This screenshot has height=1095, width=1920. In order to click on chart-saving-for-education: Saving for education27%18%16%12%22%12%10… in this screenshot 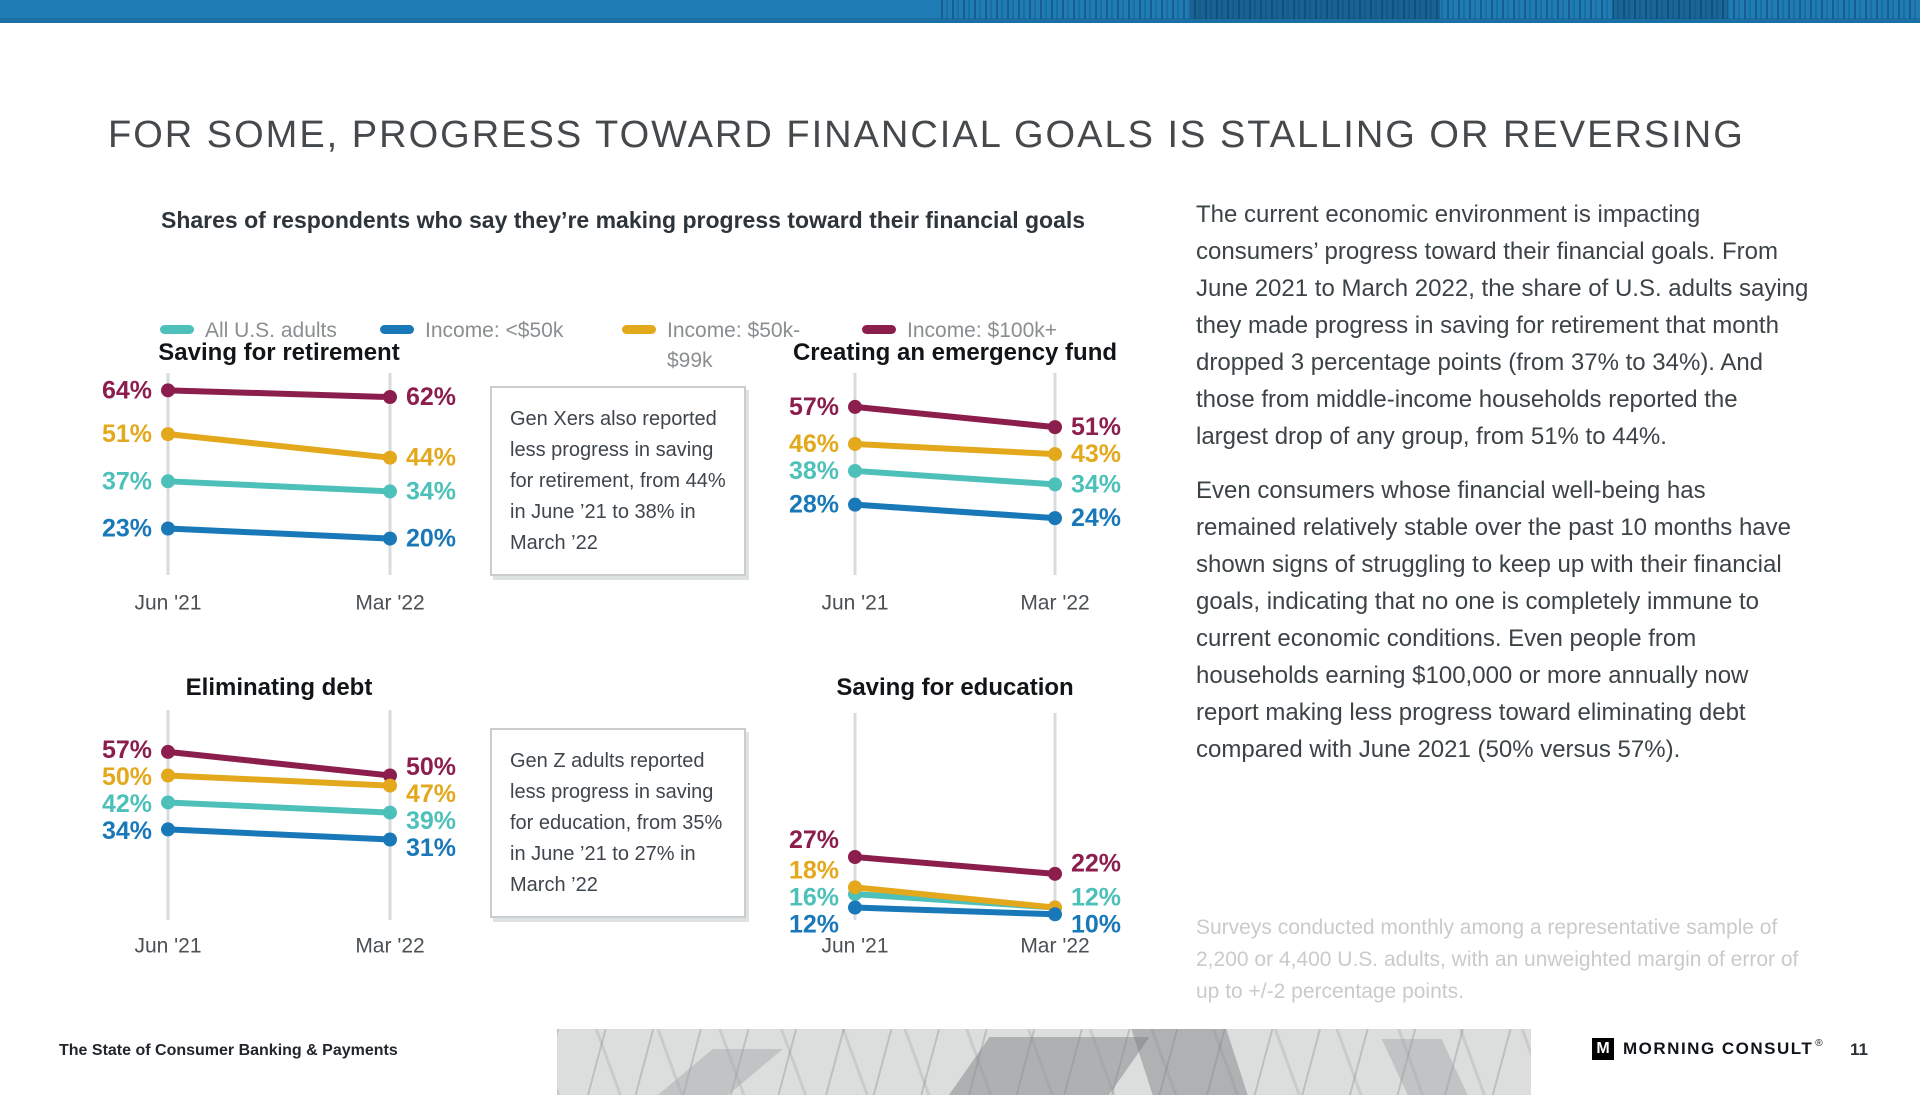, I will do `click(955, 816)`.